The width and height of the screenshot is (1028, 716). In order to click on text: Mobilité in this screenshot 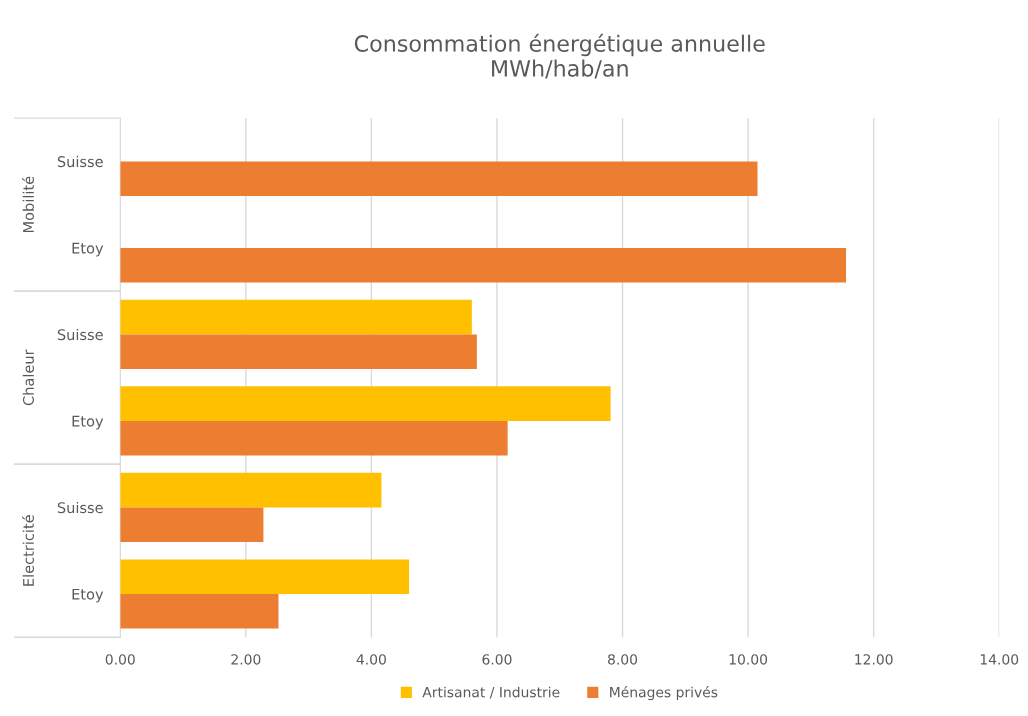, I will do `click(28, 204)`.